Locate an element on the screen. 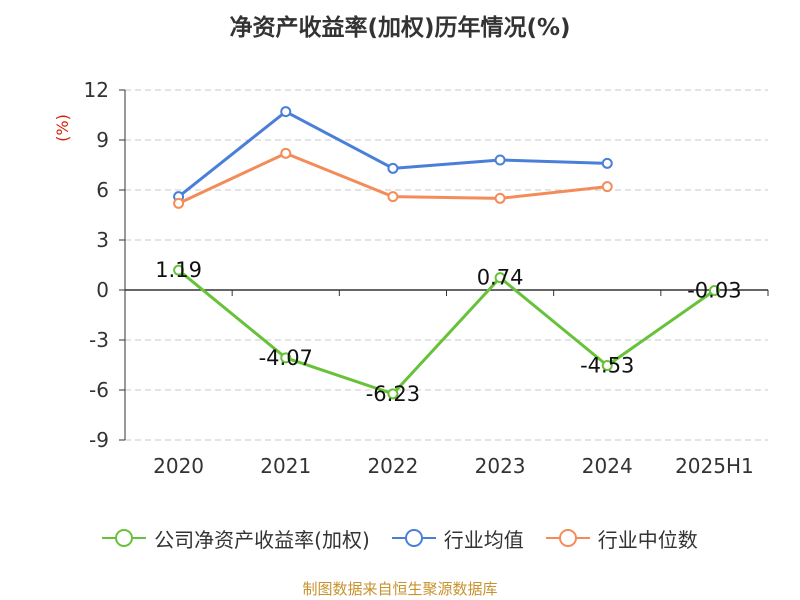 The image size is (800, 600). y-tick-label: 6 is located at coordinates (102, 190).